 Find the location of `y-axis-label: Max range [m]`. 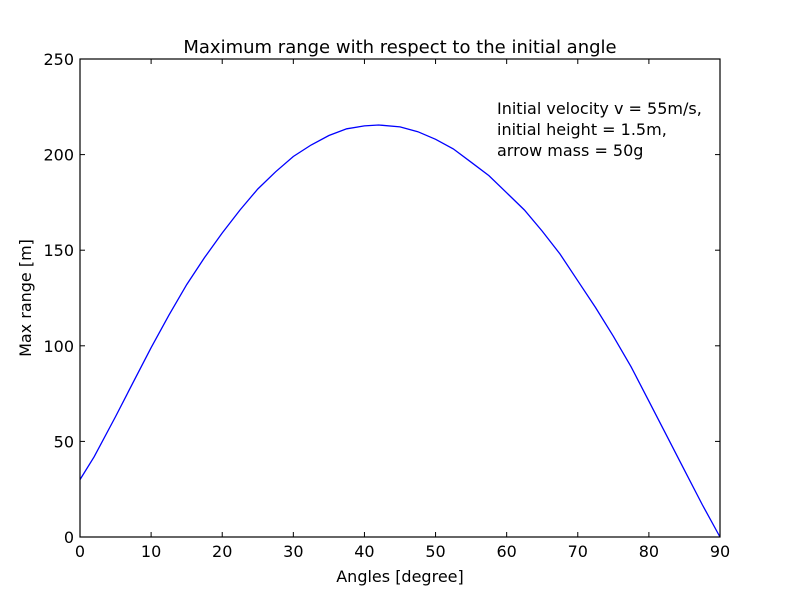

y-axis-label: Max range [m] is located at coordinates (25, 298).